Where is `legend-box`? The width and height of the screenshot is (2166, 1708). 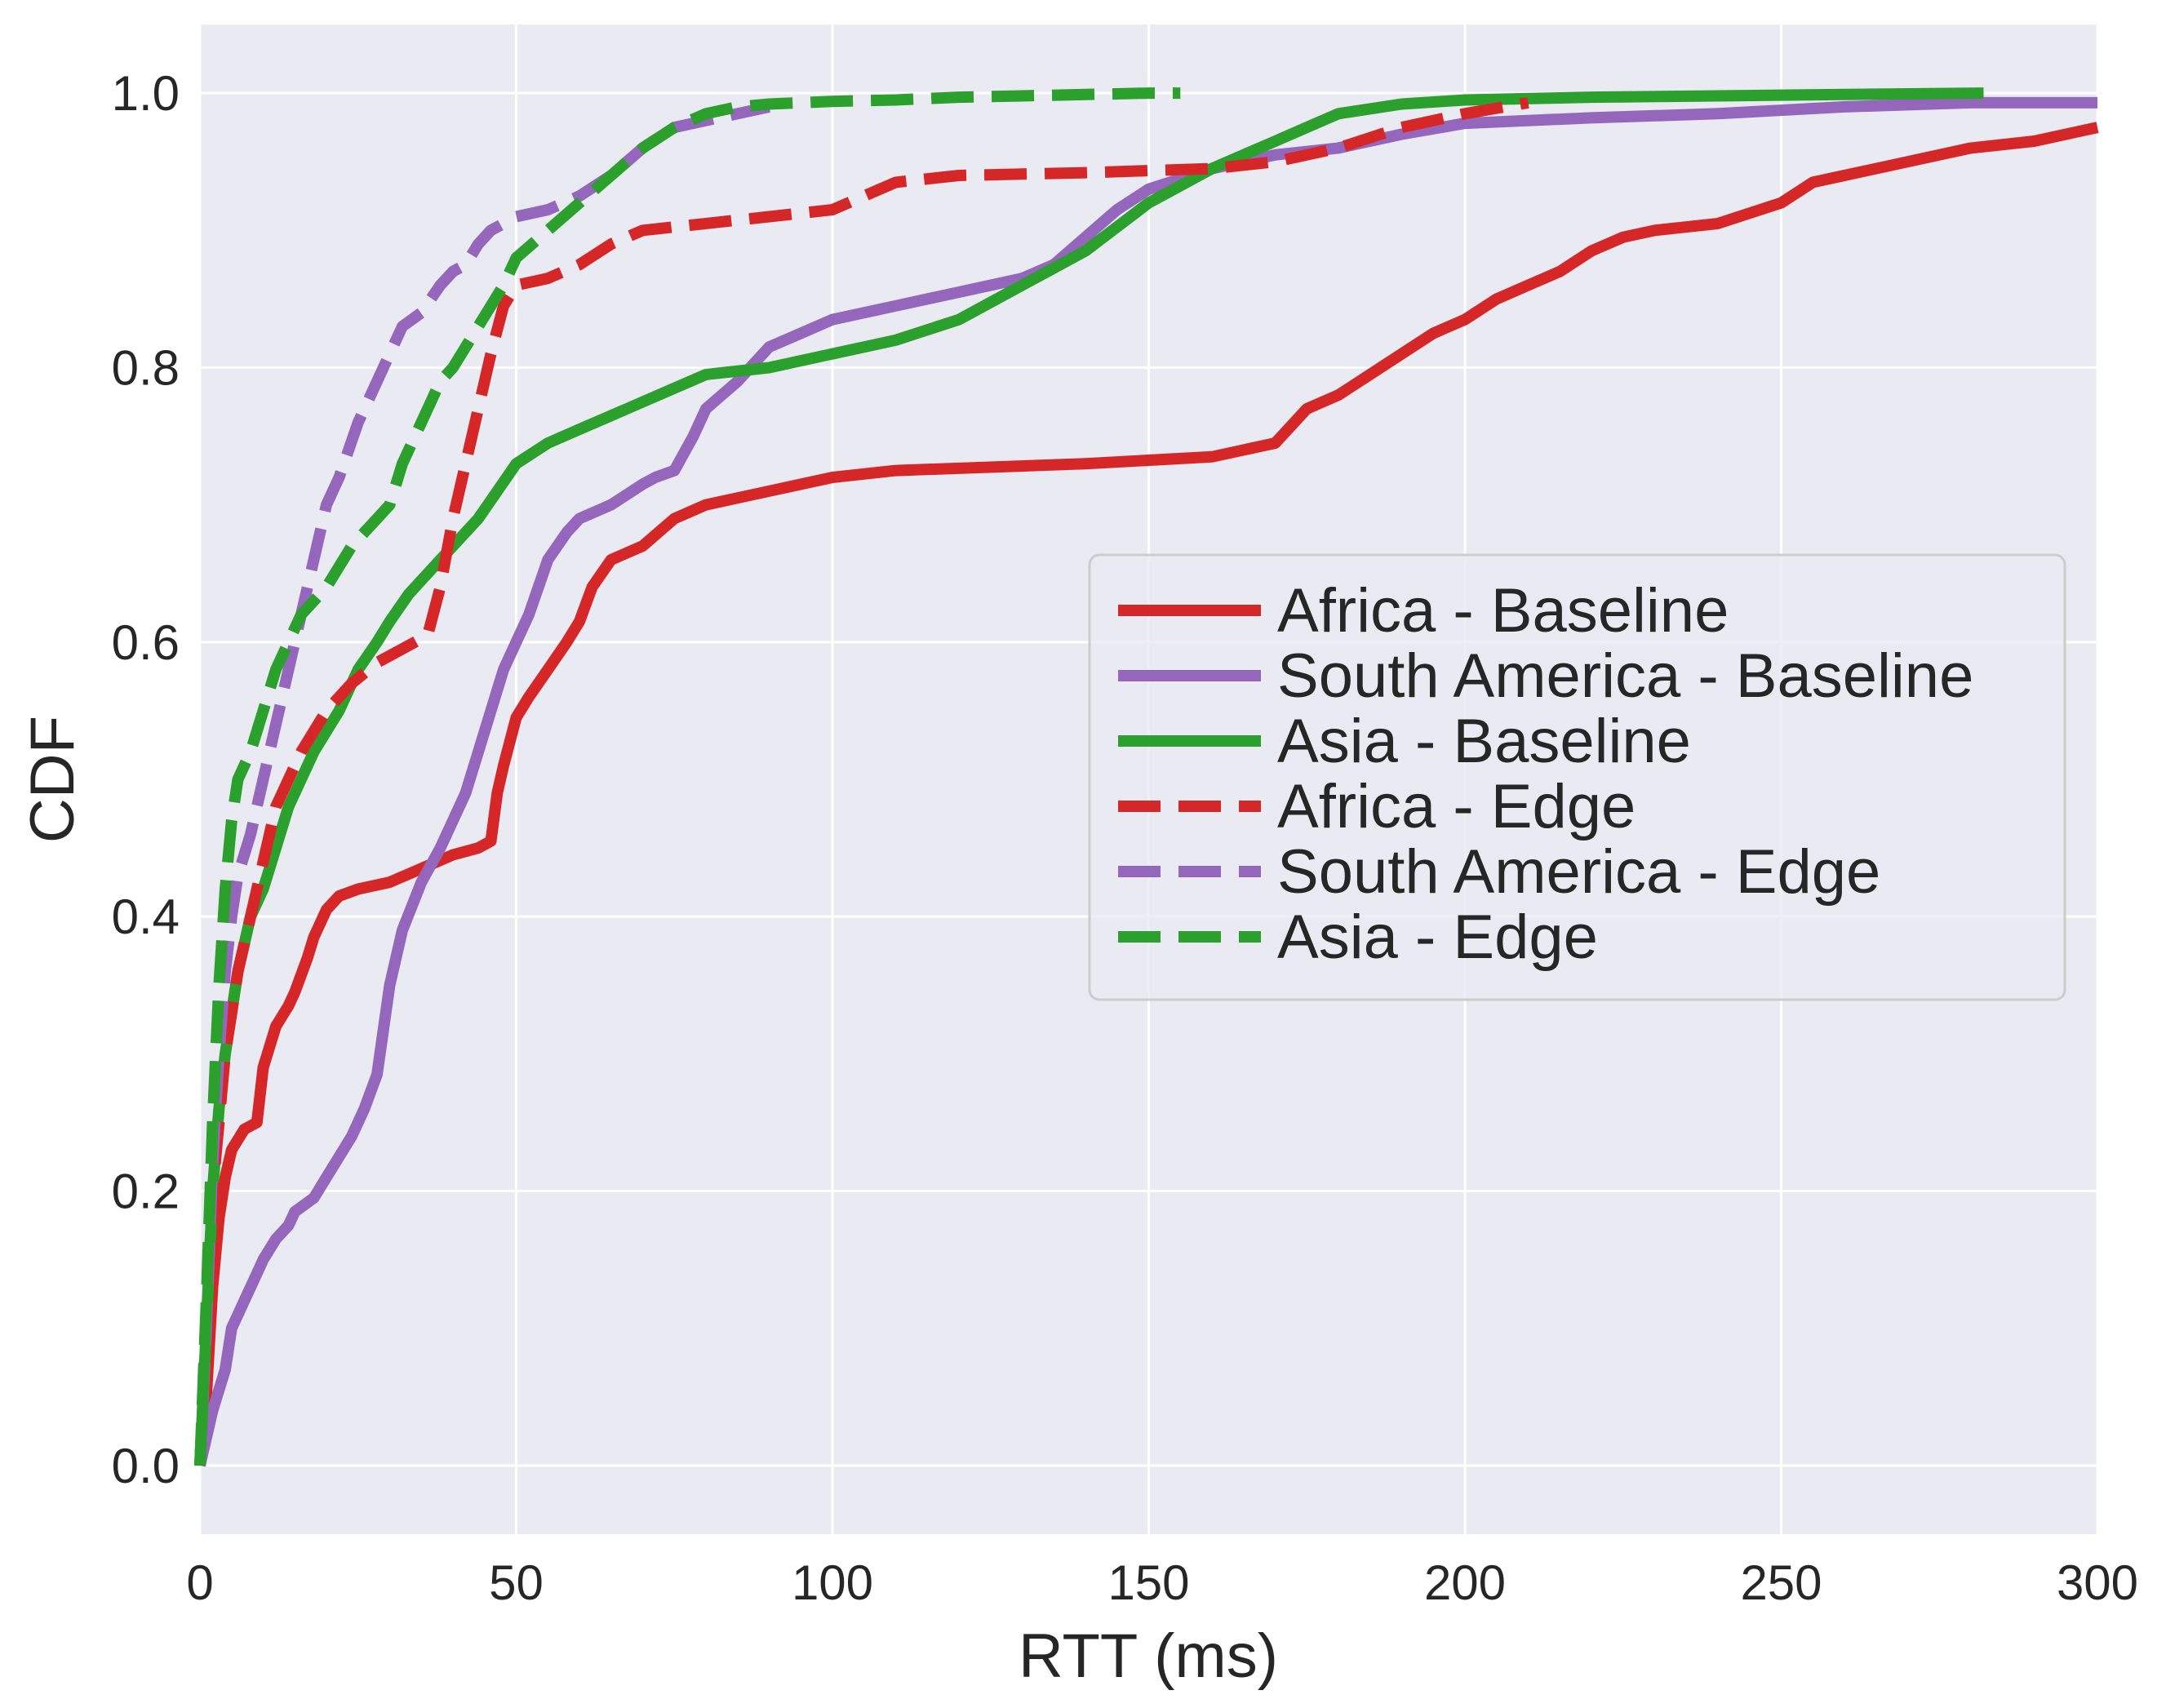
legend-box is located at coordinates (1577, 777).